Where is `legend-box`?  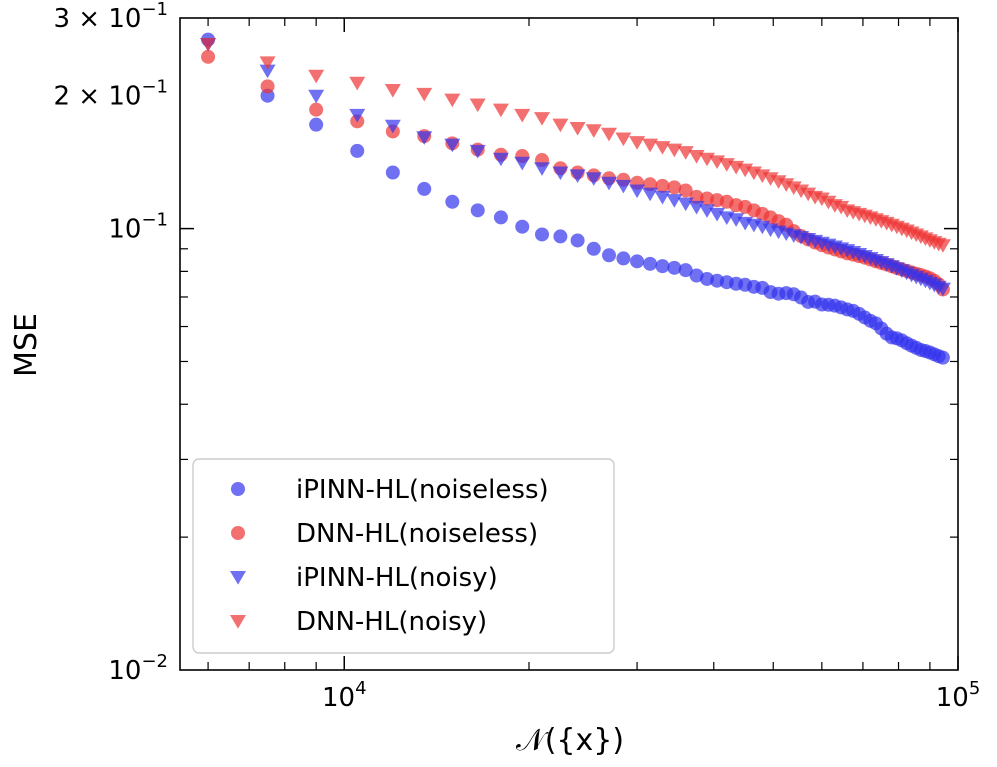 legend-box is located at coordinates (403, 556).